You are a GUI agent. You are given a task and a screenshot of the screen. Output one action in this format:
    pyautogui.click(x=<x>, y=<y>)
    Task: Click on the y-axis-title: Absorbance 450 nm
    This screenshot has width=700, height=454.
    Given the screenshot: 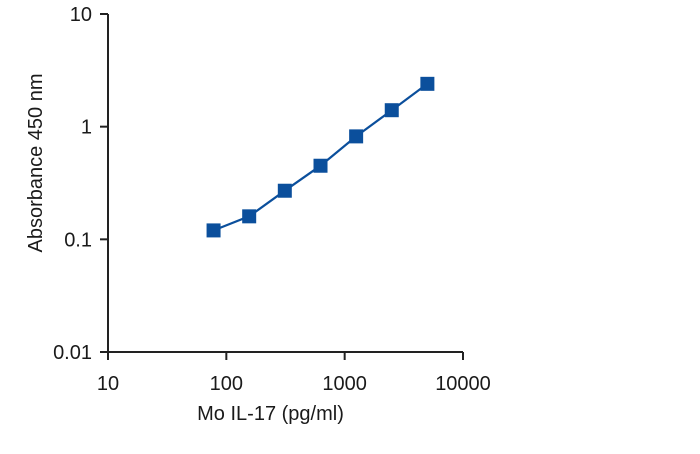 What is the action you would take?
    pyautogui.click(x=36, y=162)
    